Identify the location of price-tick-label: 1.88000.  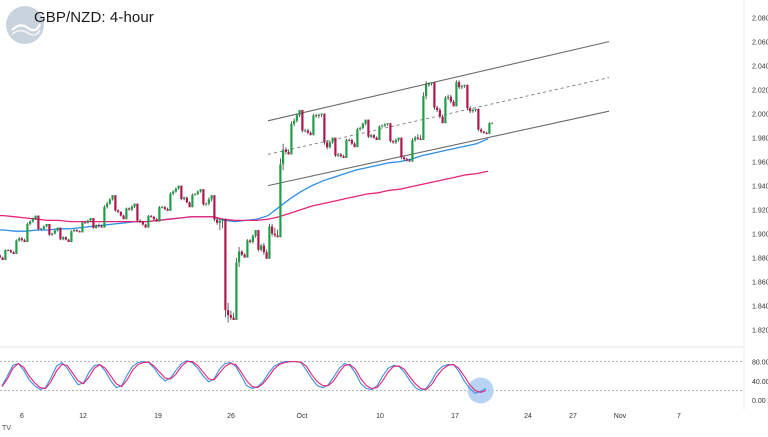
(760, 259).